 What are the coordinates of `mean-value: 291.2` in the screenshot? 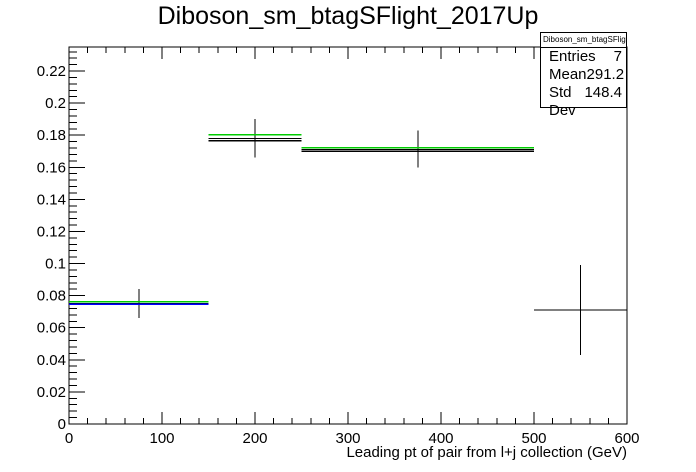 It's located at (605, 74).